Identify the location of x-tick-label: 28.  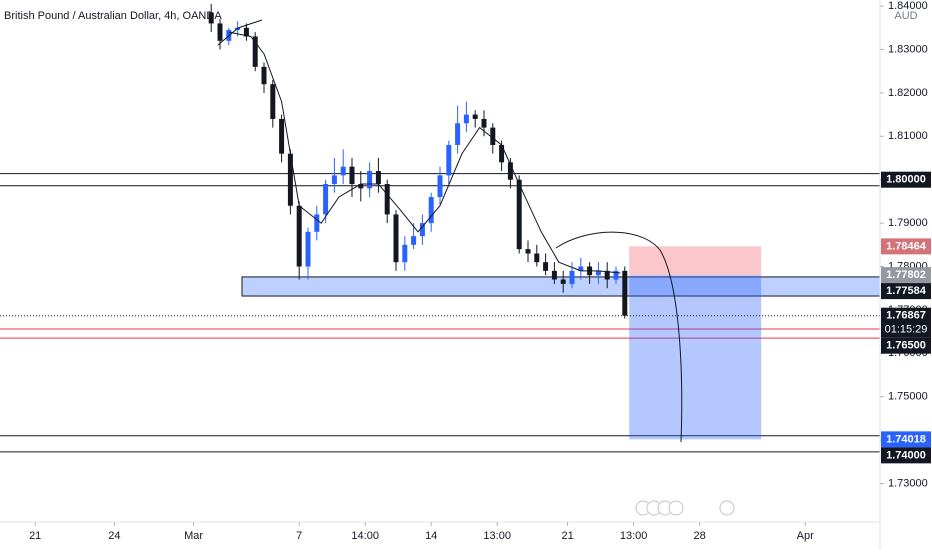
(699, 536).